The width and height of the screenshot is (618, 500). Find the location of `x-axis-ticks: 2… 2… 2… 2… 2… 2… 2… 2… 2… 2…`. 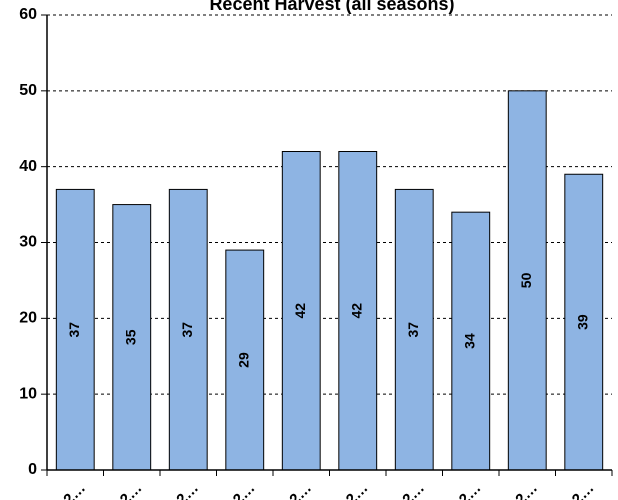

x-axis-ticks: 2… 2… 2… 2… 2… 2… 2… 2… 2… 2… is located at coordinates (329, 485).